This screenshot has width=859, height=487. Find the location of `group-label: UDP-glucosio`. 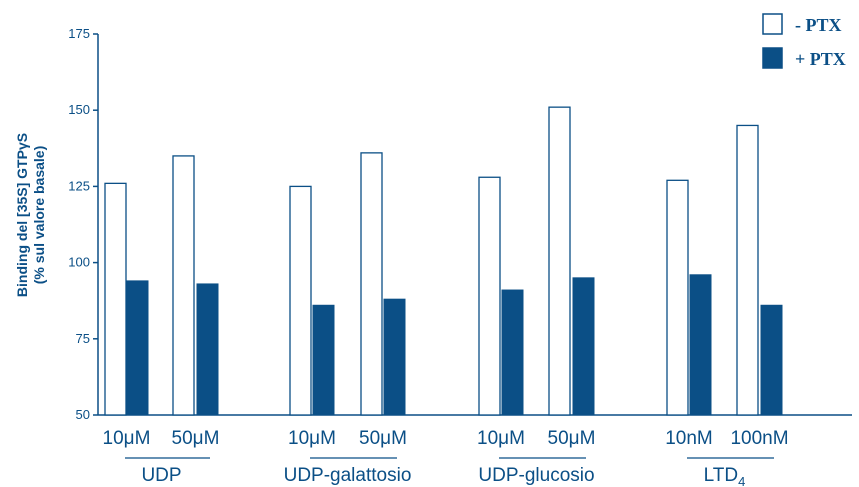

group-label: UDP-glucosio is located at coordinates (536, 475).